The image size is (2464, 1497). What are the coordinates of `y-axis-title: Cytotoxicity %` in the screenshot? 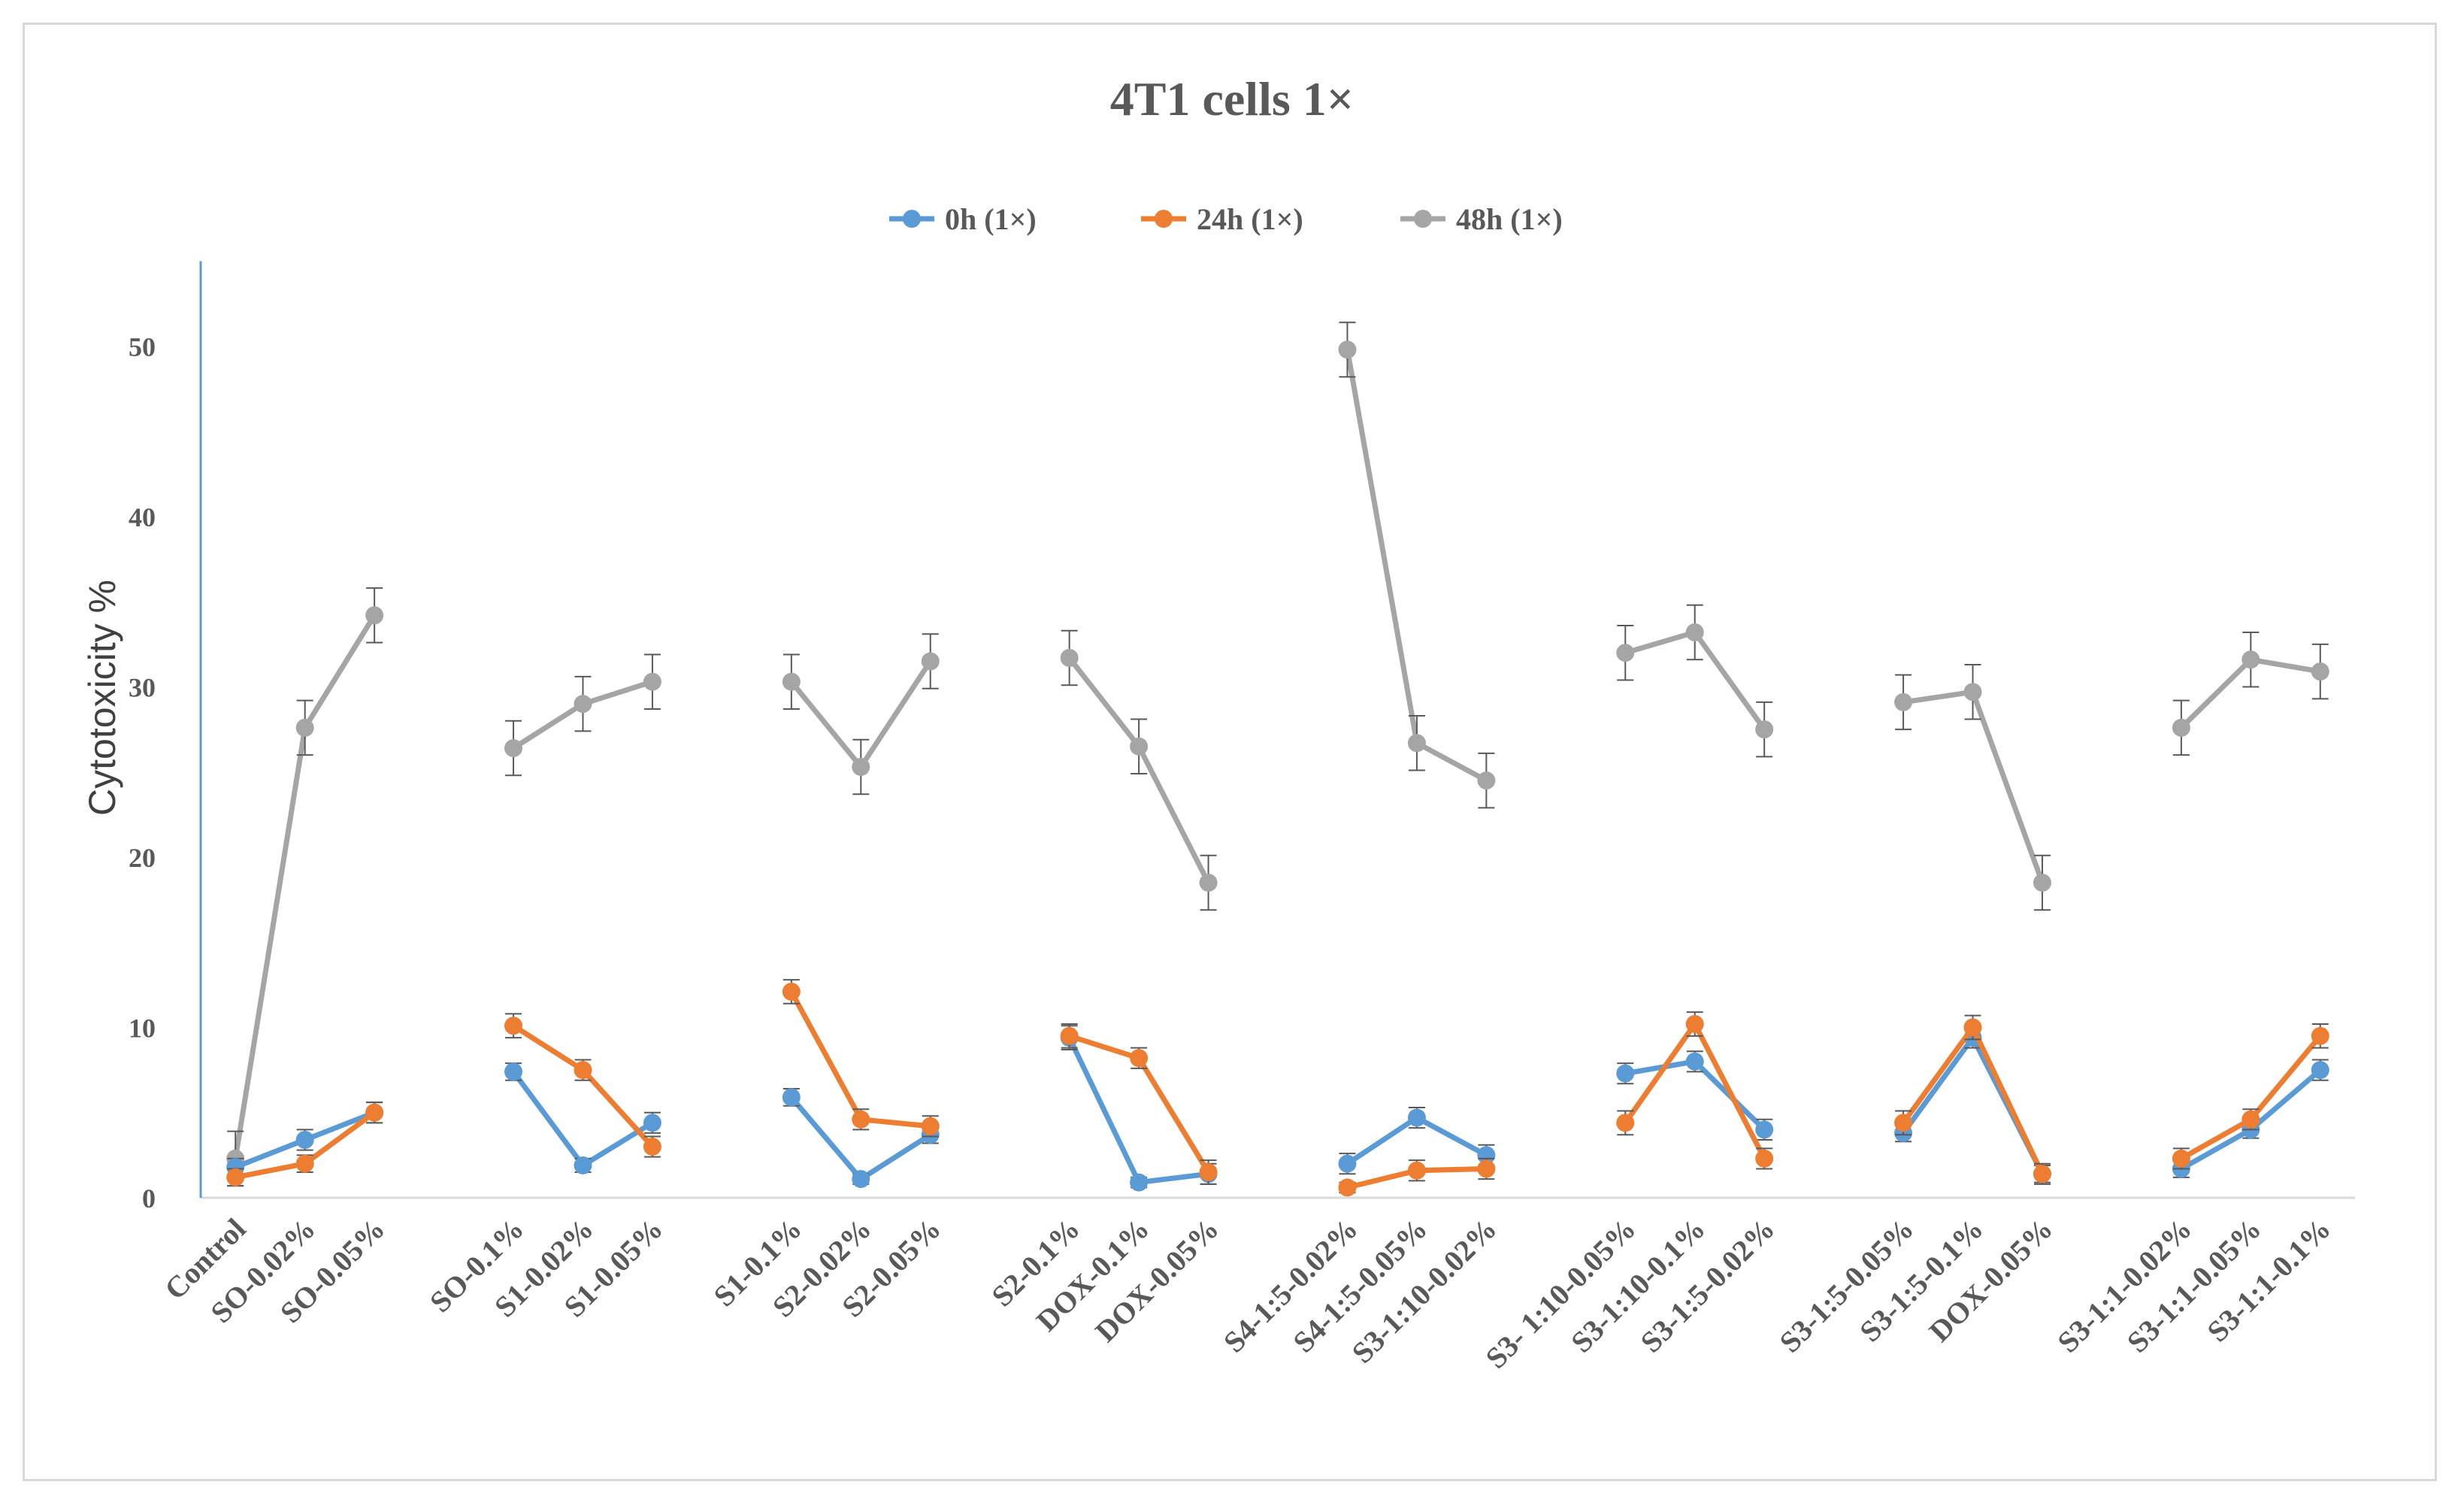 It's located at (102, 698).